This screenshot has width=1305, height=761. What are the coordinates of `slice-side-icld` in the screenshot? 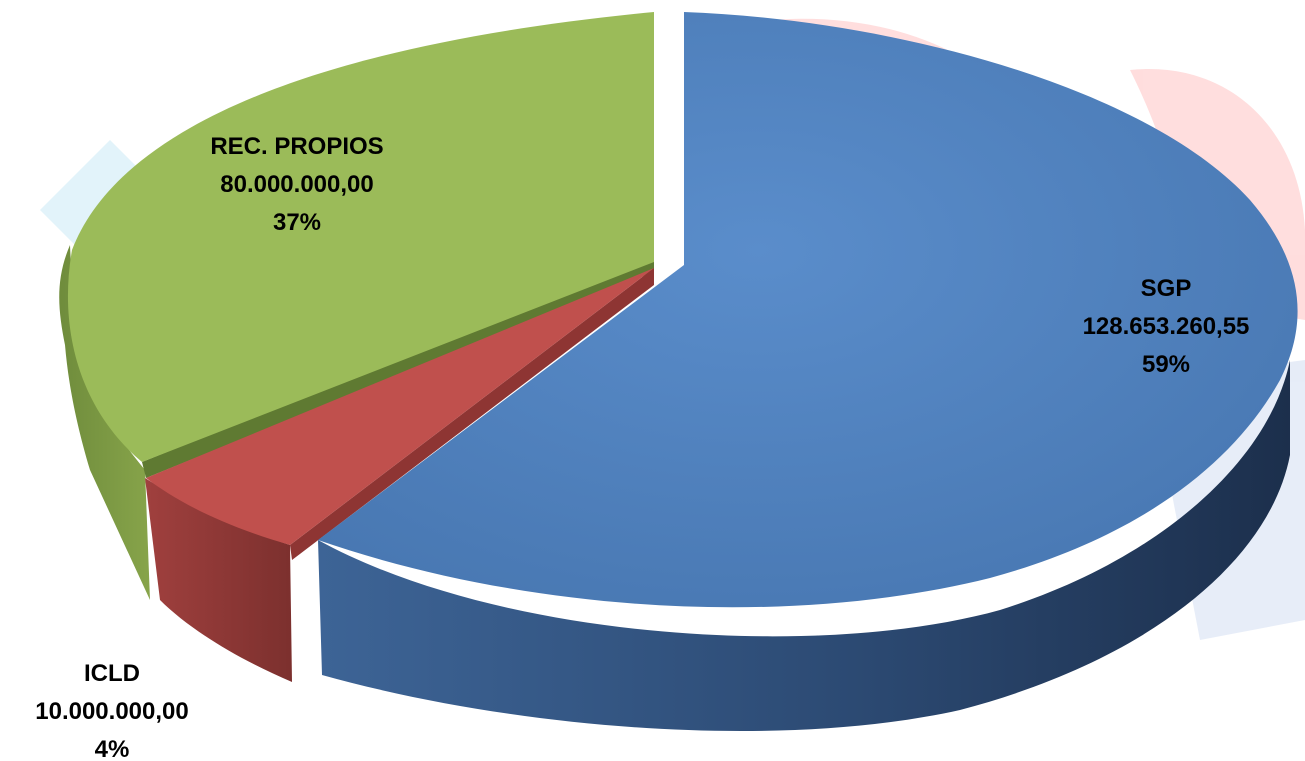 It's located at (218, 580).